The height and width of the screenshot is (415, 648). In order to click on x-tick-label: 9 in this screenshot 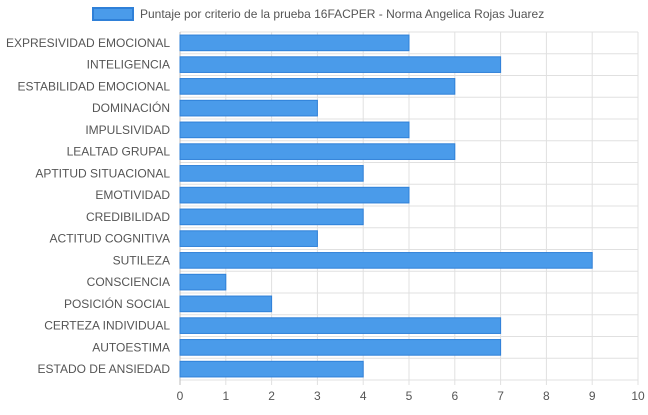, I will do `click(592, 396)`.